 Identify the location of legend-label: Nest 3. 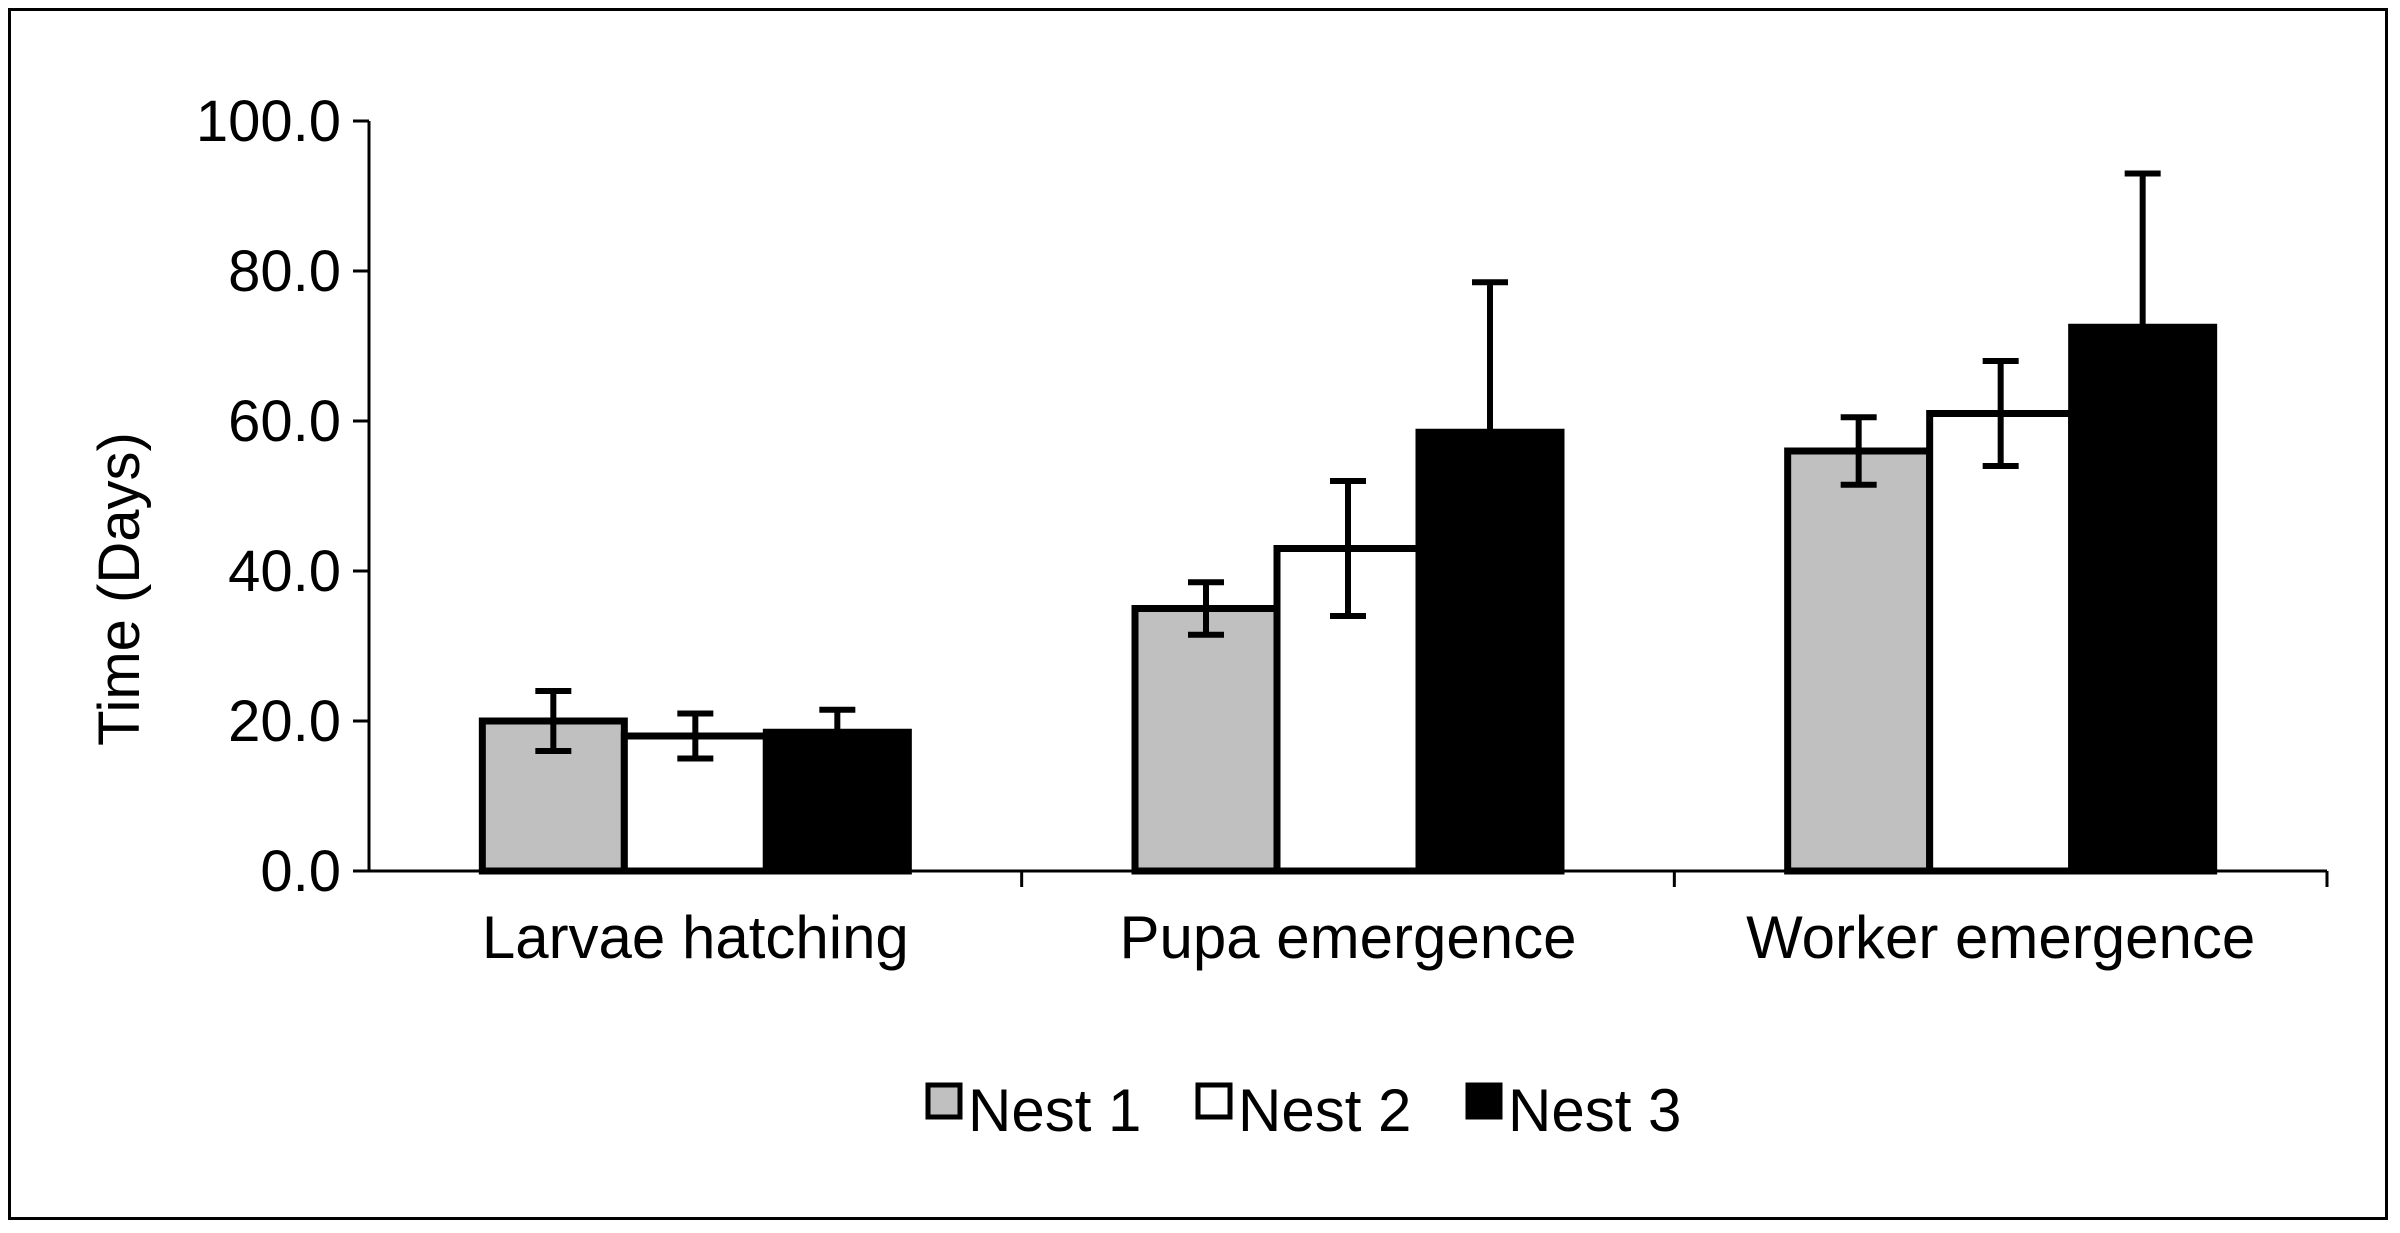
(1594, 1110).